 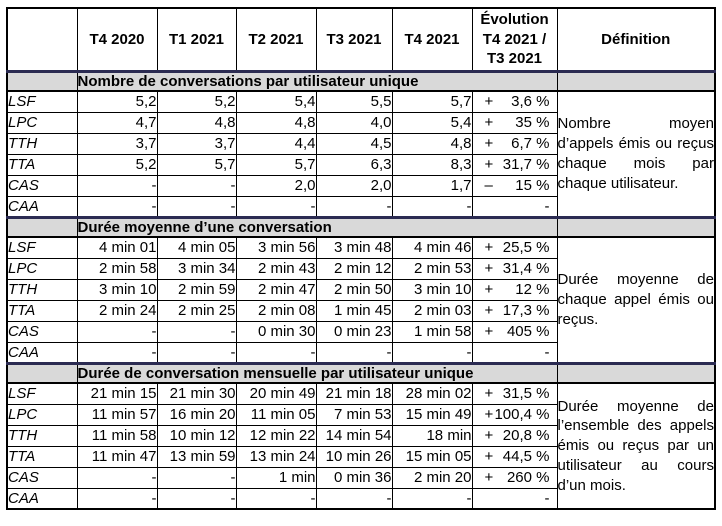 What do you see at coordinates (276, 268) in the screenshot?
I see `value-cell-q2: 2 min 43` at bounding box center [276, 268].